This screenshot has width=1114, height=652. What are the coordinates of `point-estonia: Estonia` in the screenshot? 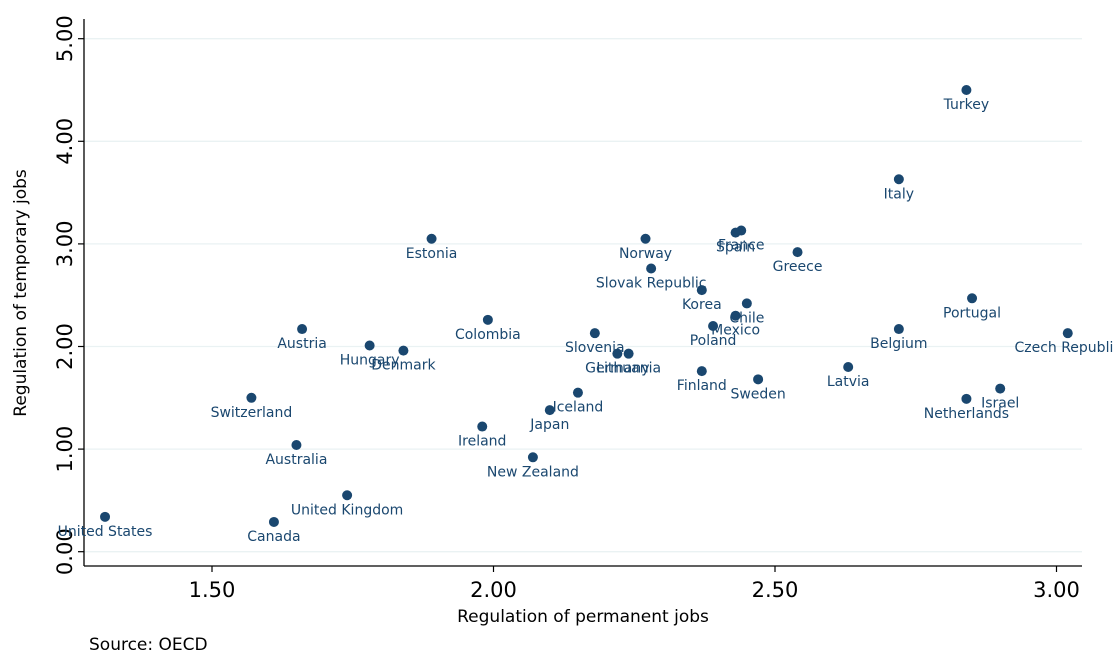 It's located at (432, 247).